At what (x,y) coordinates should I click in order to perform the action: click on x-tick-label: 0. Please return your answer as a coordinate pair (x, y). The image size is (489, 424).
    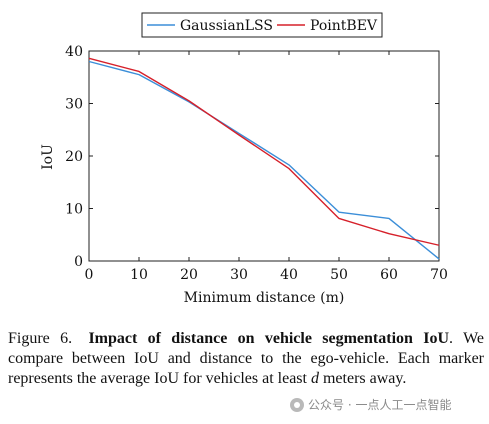
    Looking at the image, I should click on (89, 275).